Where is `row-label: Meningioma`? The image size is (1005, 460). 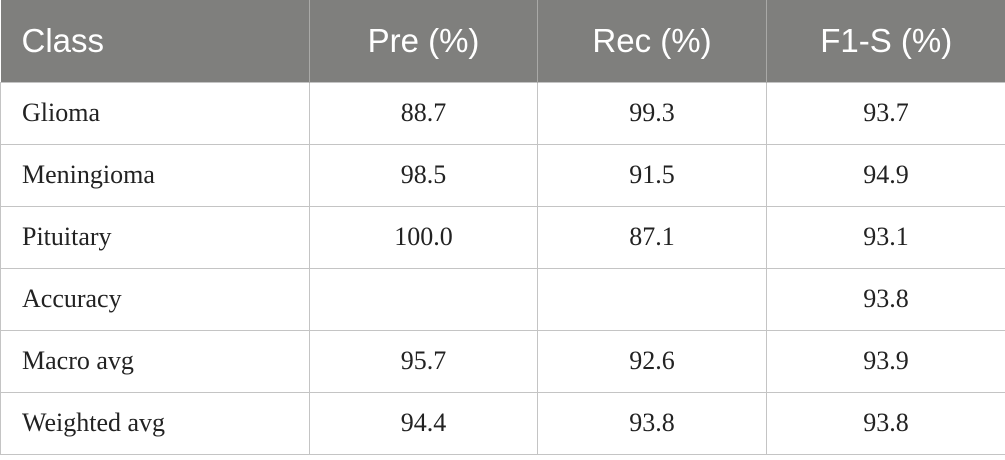 row-label: Meningioma is located at coordinates (155, 175).